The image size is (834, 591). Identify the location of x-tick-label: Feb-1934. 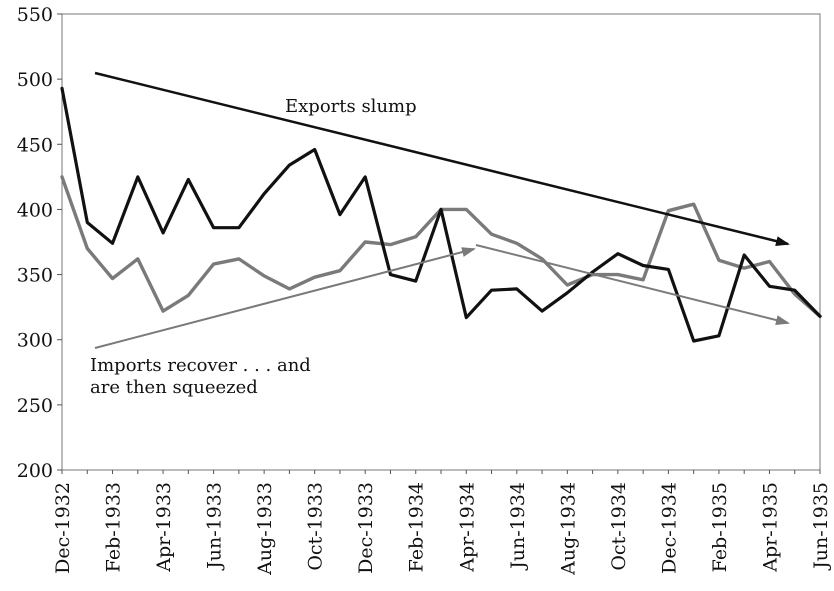
(417, 527).